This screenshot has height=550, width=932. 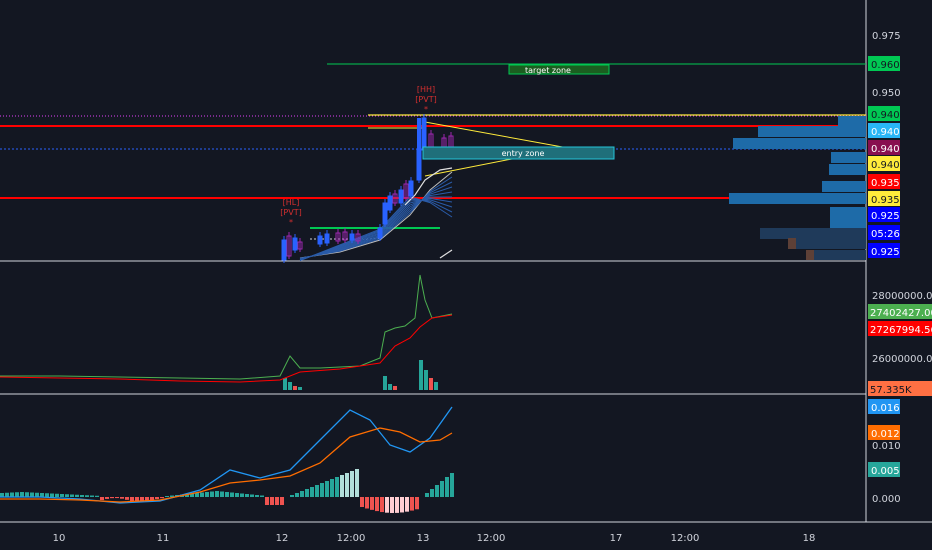 I want to click on time-label: 11, so click(x=163, y=538).